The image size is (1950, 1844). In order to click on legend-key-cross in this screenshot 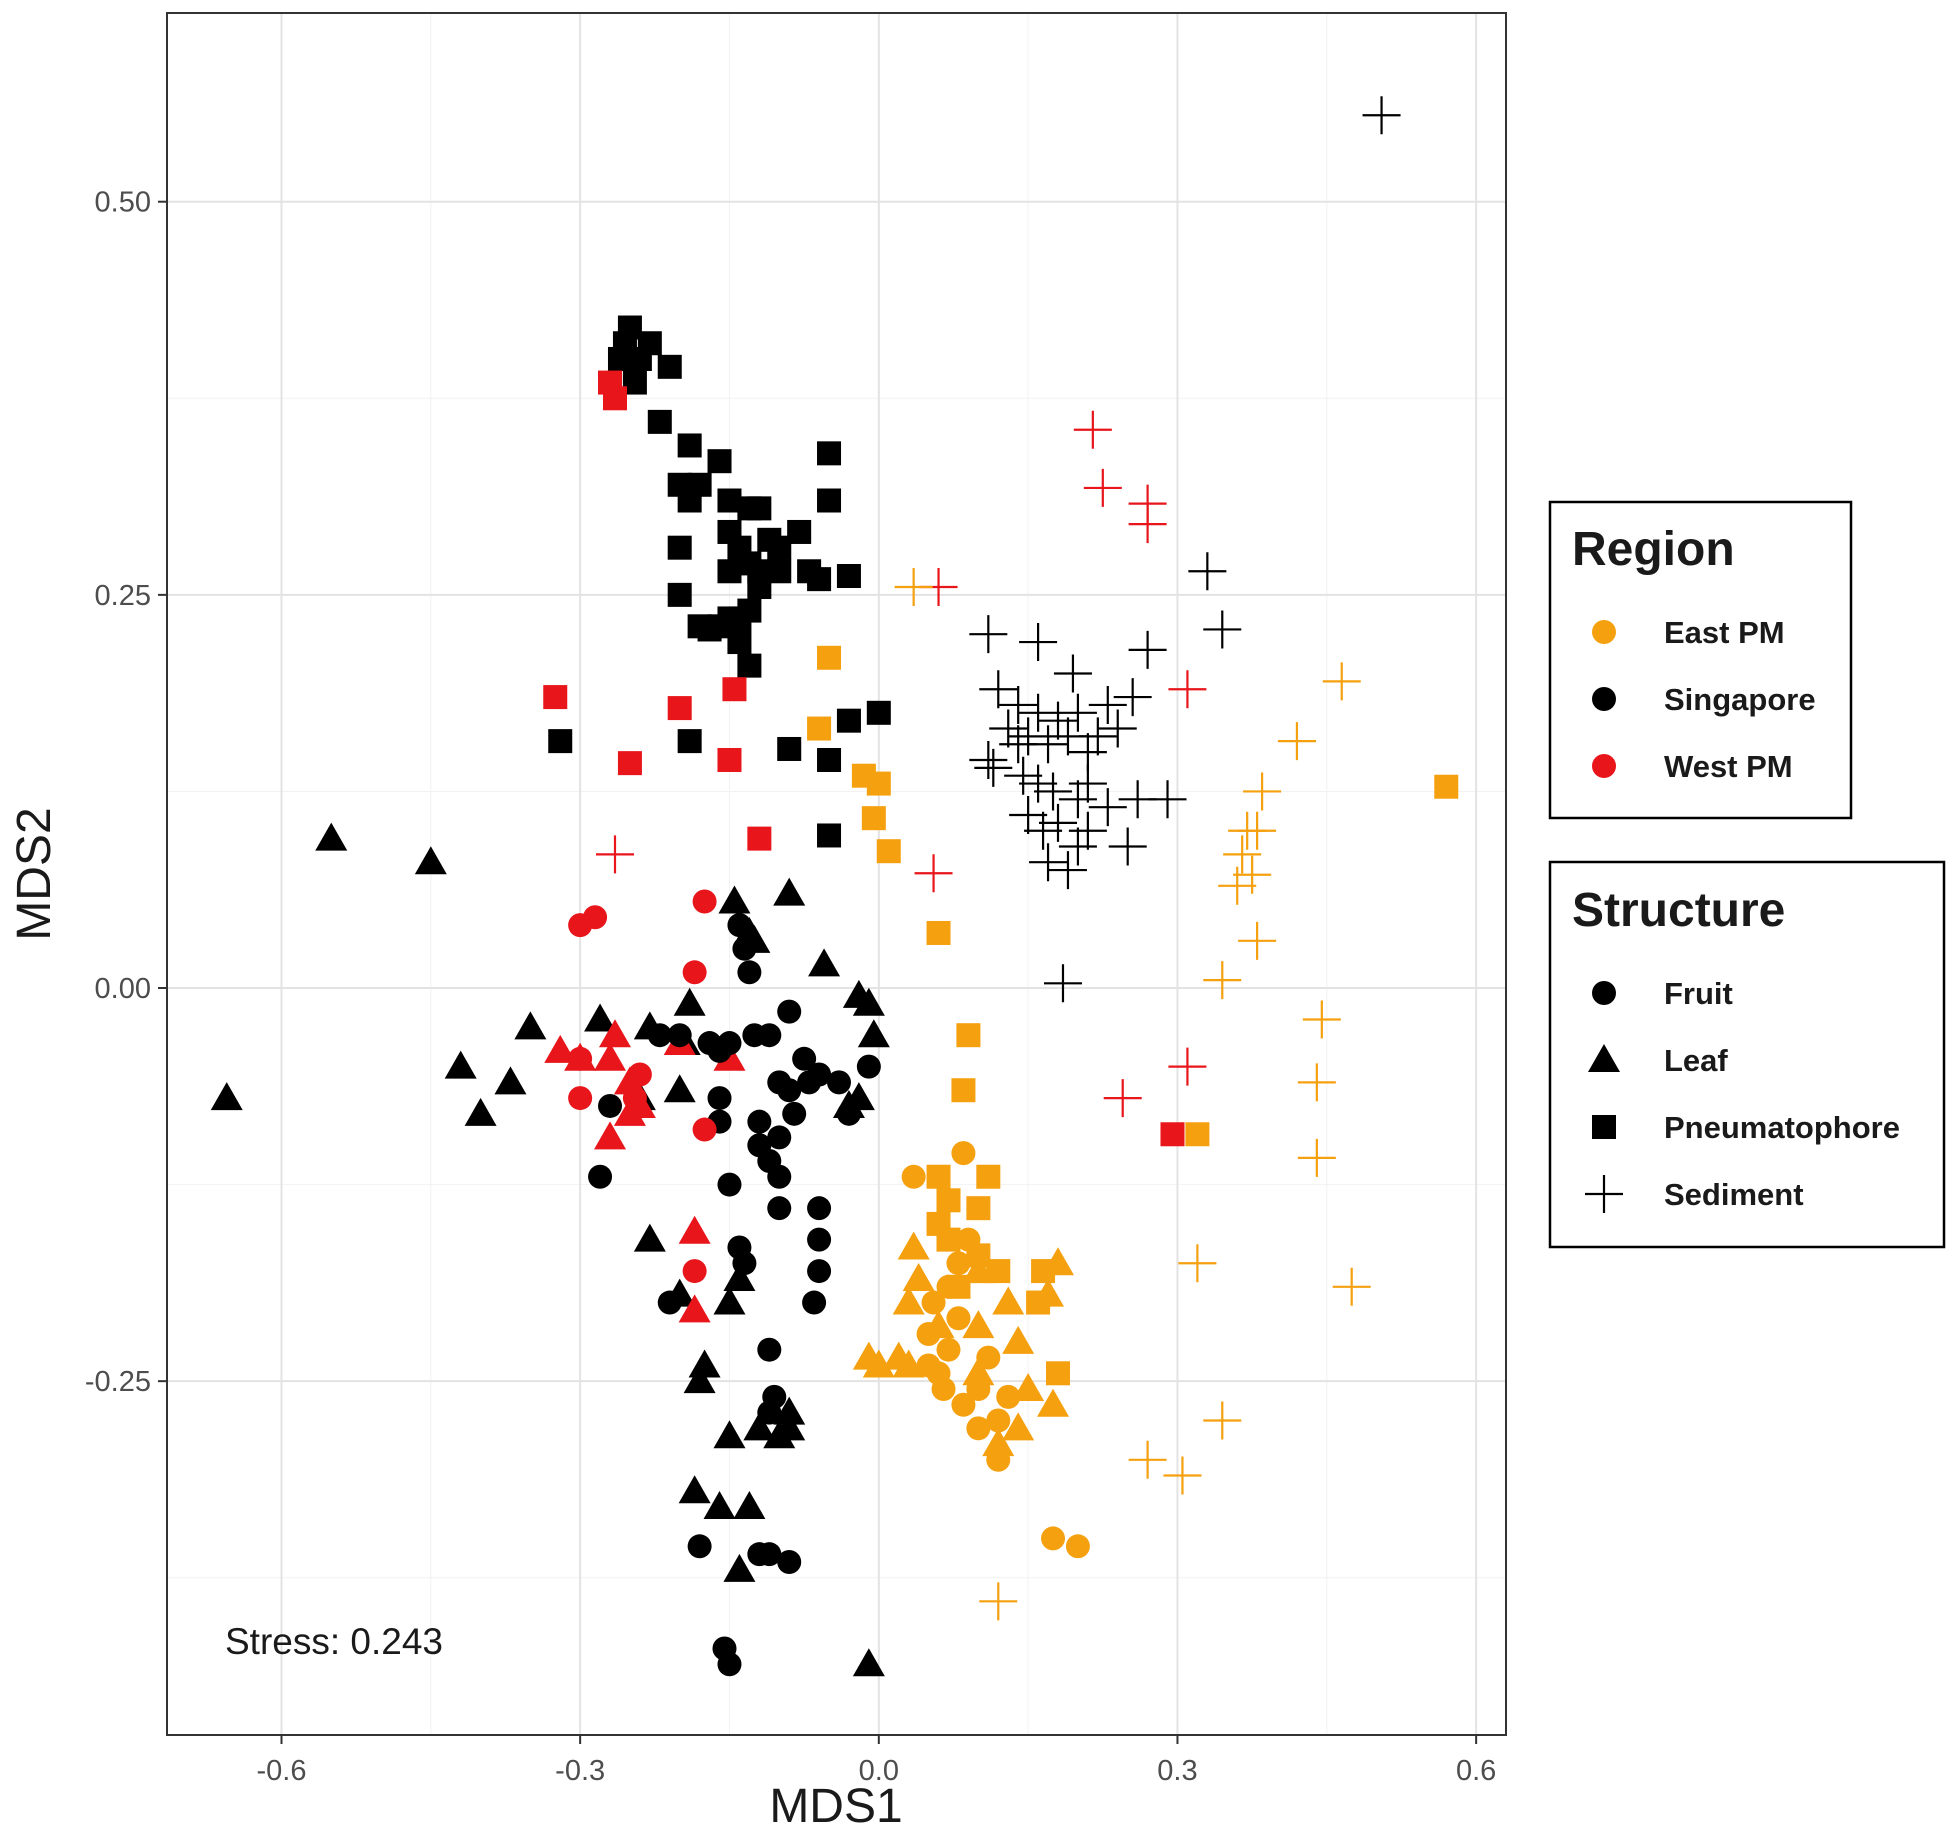, I will do `click(1604, 1194)`.